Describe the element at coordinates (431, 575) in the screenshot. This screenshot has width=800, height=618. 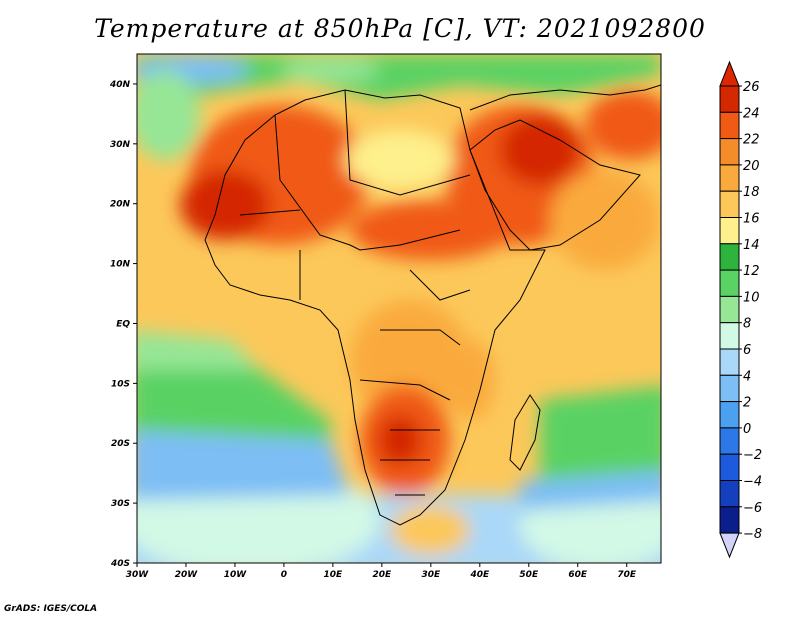
I see `lon-tick-label: 30E` at that location.